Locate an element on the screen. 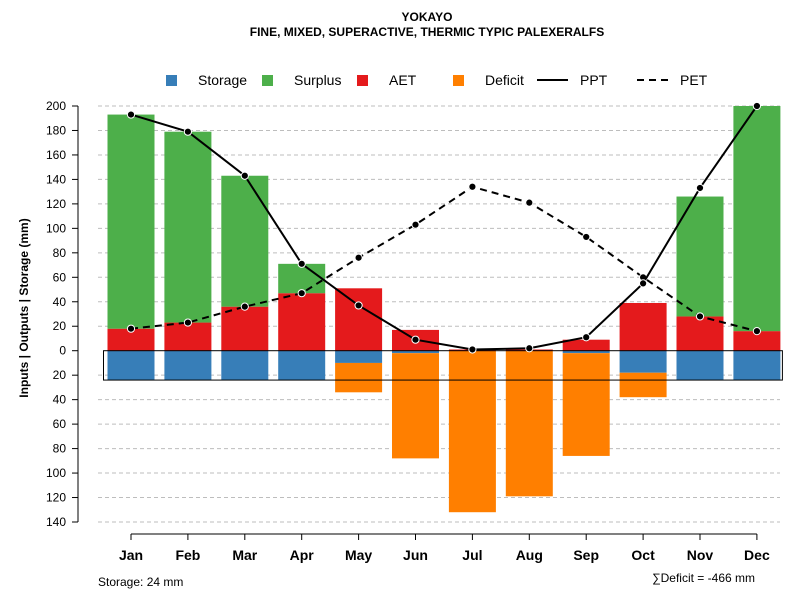 Image resolution: width=800 pixels, height=600 pixels. x-tick-label-sep: Sep is located at coordinates (586, 555).